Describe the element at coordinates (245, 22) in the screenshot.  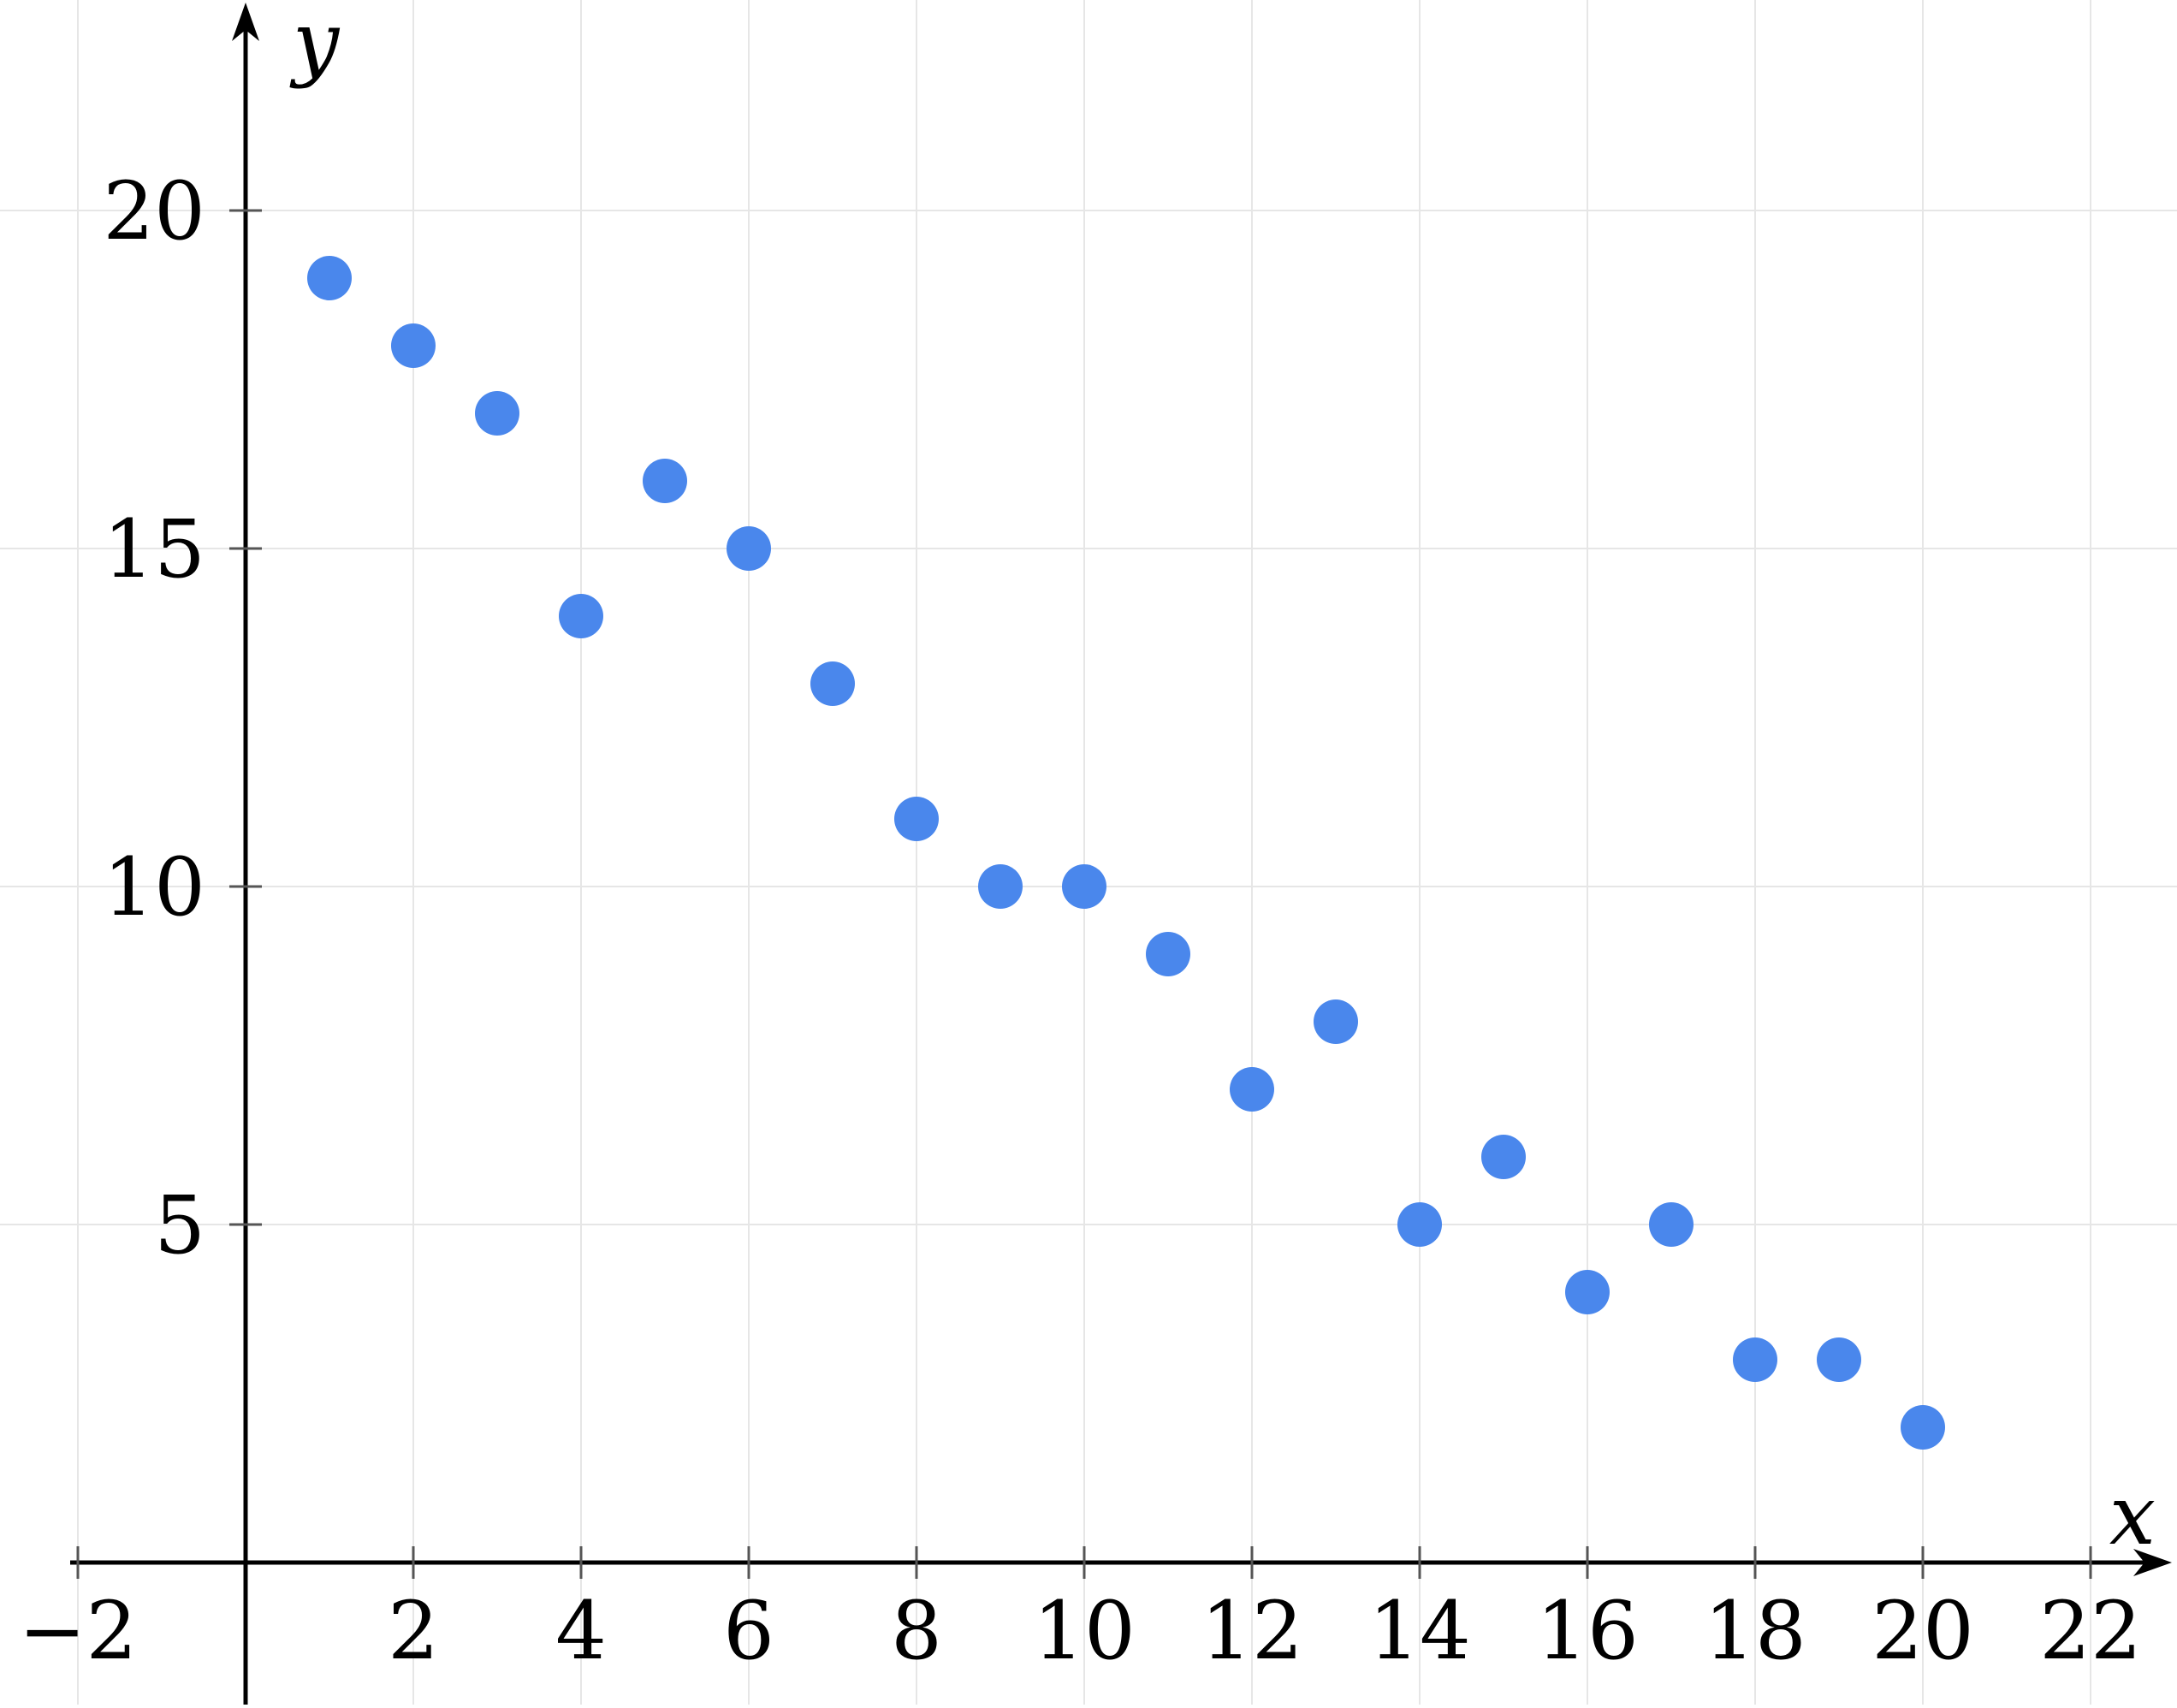
I see `y-axis-arrow-icon` at that location.